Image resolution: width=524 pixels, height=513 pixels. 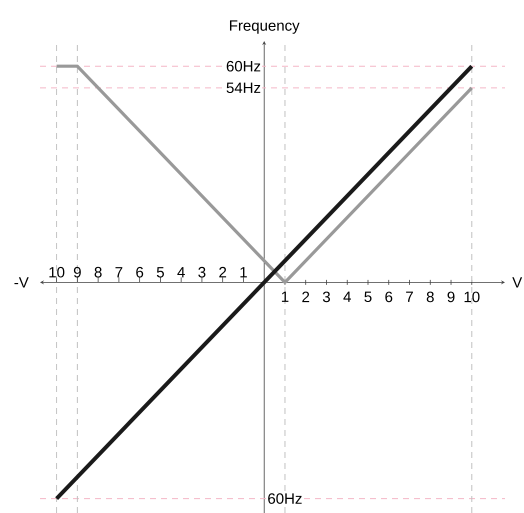 I want to click on x-tick-label: 1, so click(x=285, y=297).